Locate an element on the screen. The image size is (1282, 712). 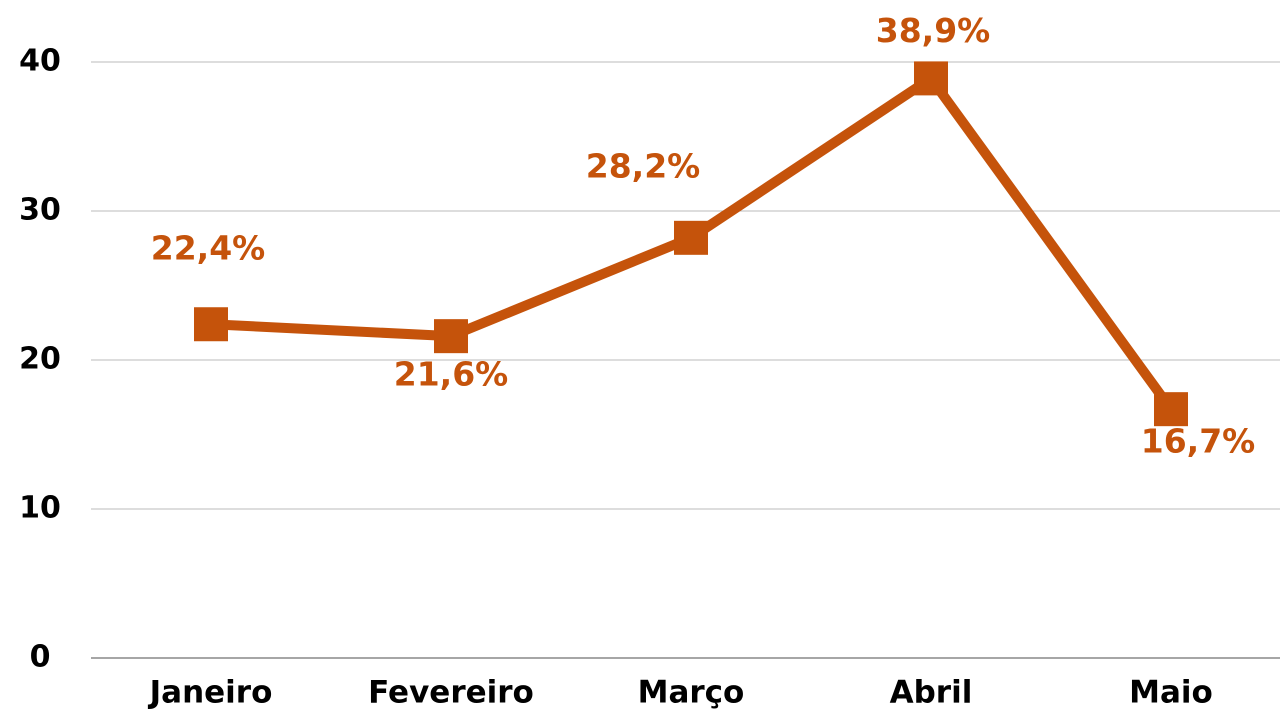
y-tick-label: 10 is located at coordinates (40, 508).